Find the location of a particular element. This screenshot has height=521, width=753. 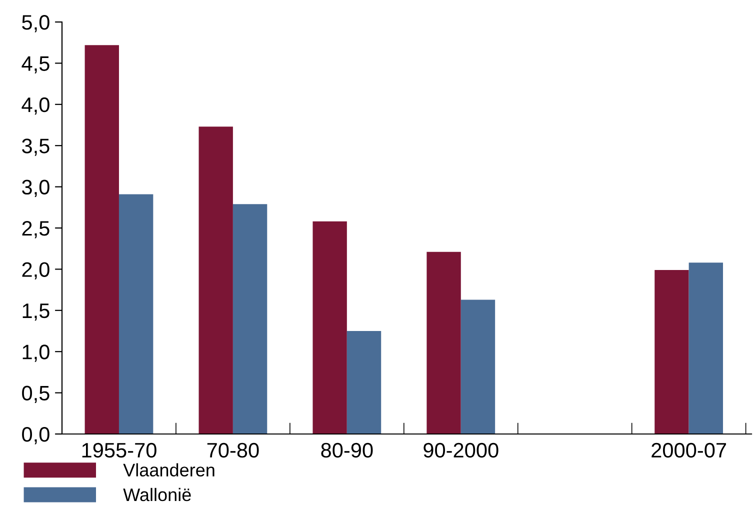

y-tick-label: 3,5 is located at coordinates (36, 147).